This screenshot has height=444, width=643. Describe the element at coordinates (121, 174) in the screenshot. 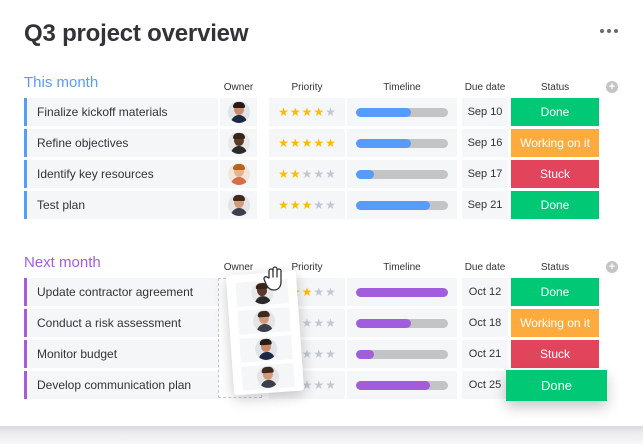

I see `item-name-cell: Identify key resources` at that location.